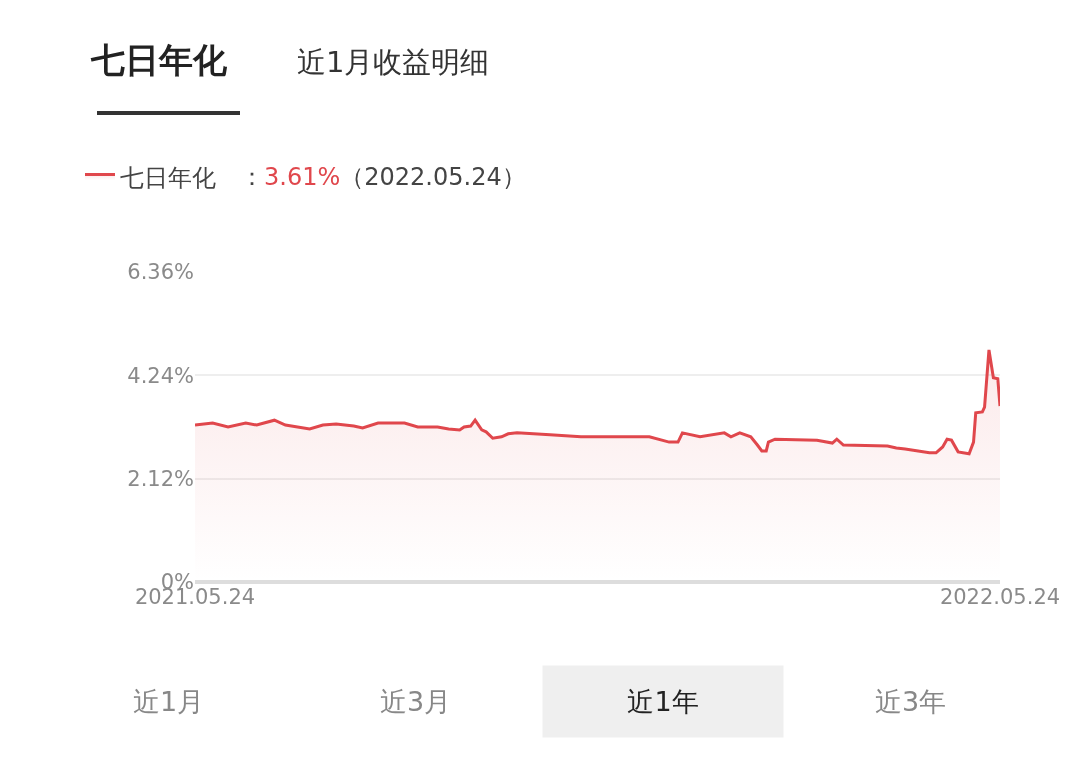 This screenshot has height=765, width=1080. I want to click on text: 近3年, so click(911, 701).